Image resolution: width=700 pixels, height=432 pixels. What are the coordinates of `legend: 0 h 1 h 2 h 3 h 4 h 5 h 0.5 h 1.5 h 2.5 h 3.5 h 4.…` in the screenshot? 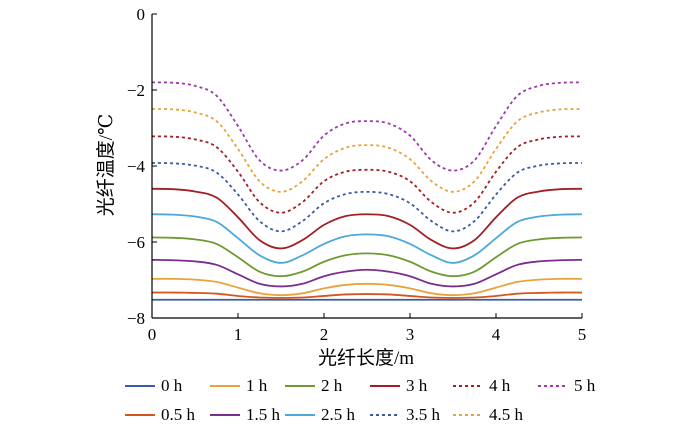 It's located at (360, 400).